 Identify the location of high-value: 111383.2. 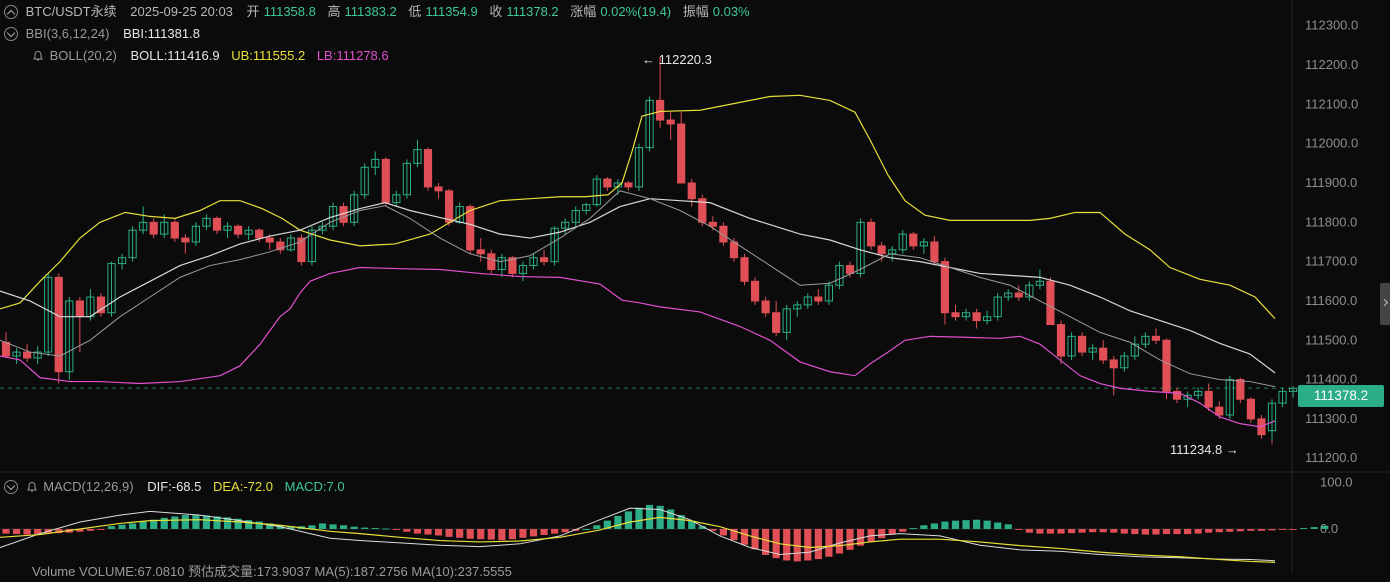
(370, 11).